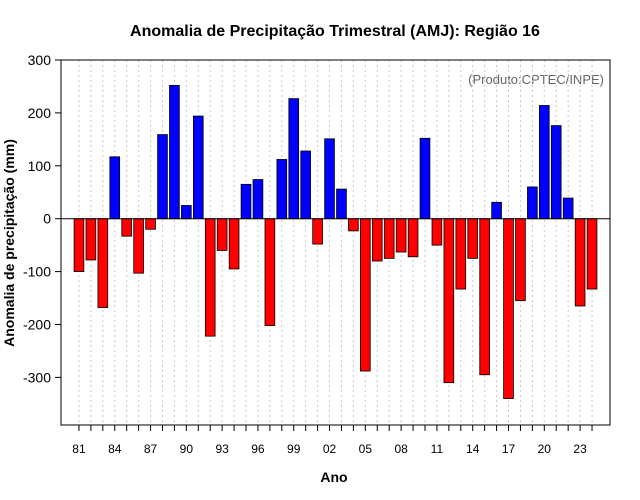 The width and height of the screenshot is (640, 500). Describe the element at coordinates (37, 377) in the screenshot. I see `y-tick-label: -300` at that location.